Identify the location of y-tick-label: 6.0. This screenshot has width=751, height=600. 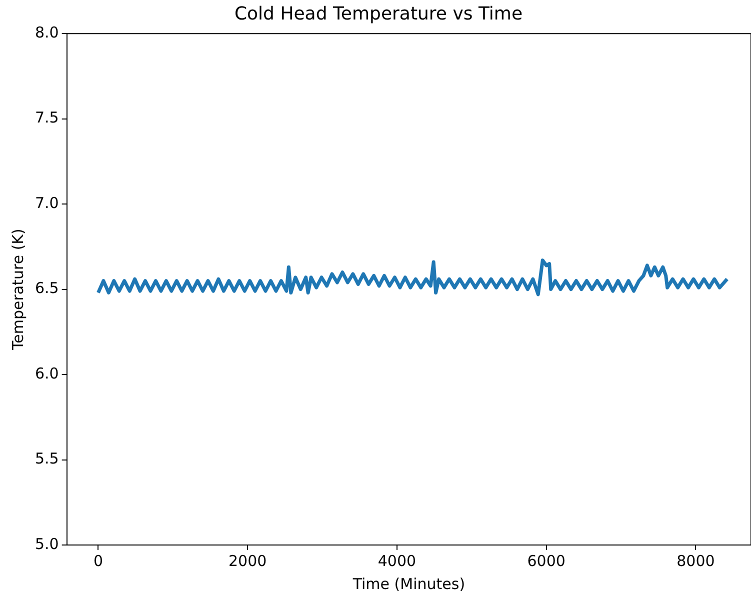
(46, 373).